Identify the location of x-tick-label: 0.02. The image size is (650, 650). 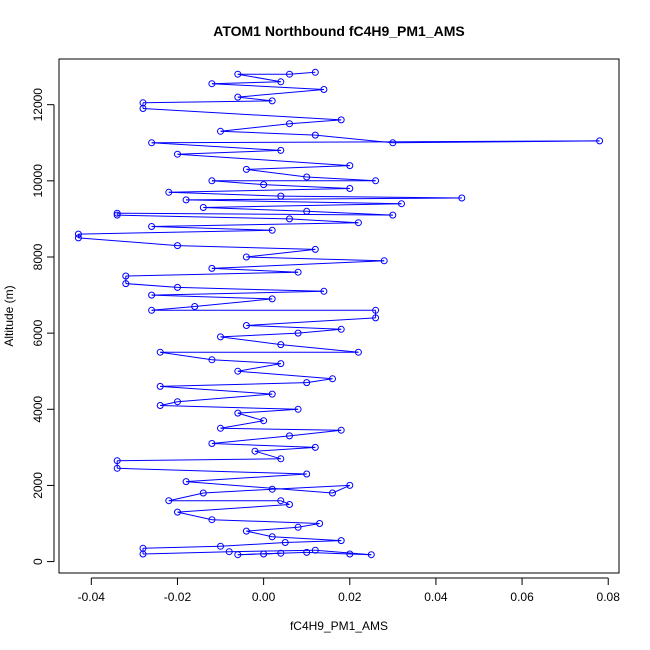
(350, 597).